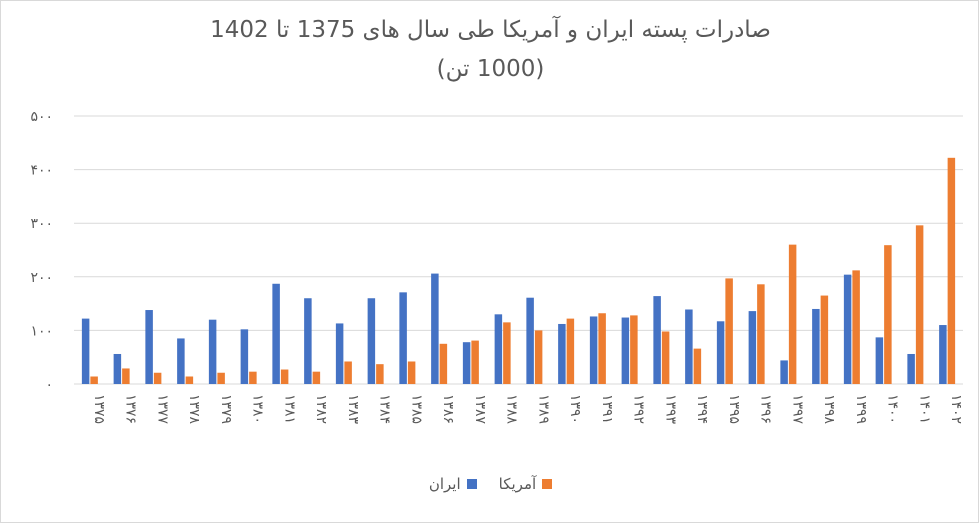 The width and height of the screenshot is (979, 523). What do you see at coordinates (416, 409) in the screenshot?
I see `x-tick-label: ۱۳۸۵` at bounding box center [416, 409].